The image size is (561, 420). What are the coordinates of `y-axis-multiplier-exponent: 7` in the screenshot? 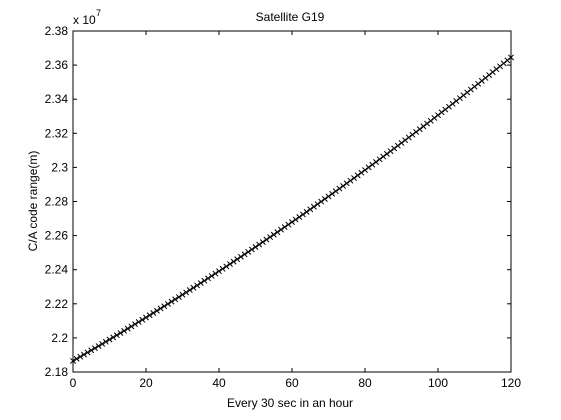 It's located at (98, 13).